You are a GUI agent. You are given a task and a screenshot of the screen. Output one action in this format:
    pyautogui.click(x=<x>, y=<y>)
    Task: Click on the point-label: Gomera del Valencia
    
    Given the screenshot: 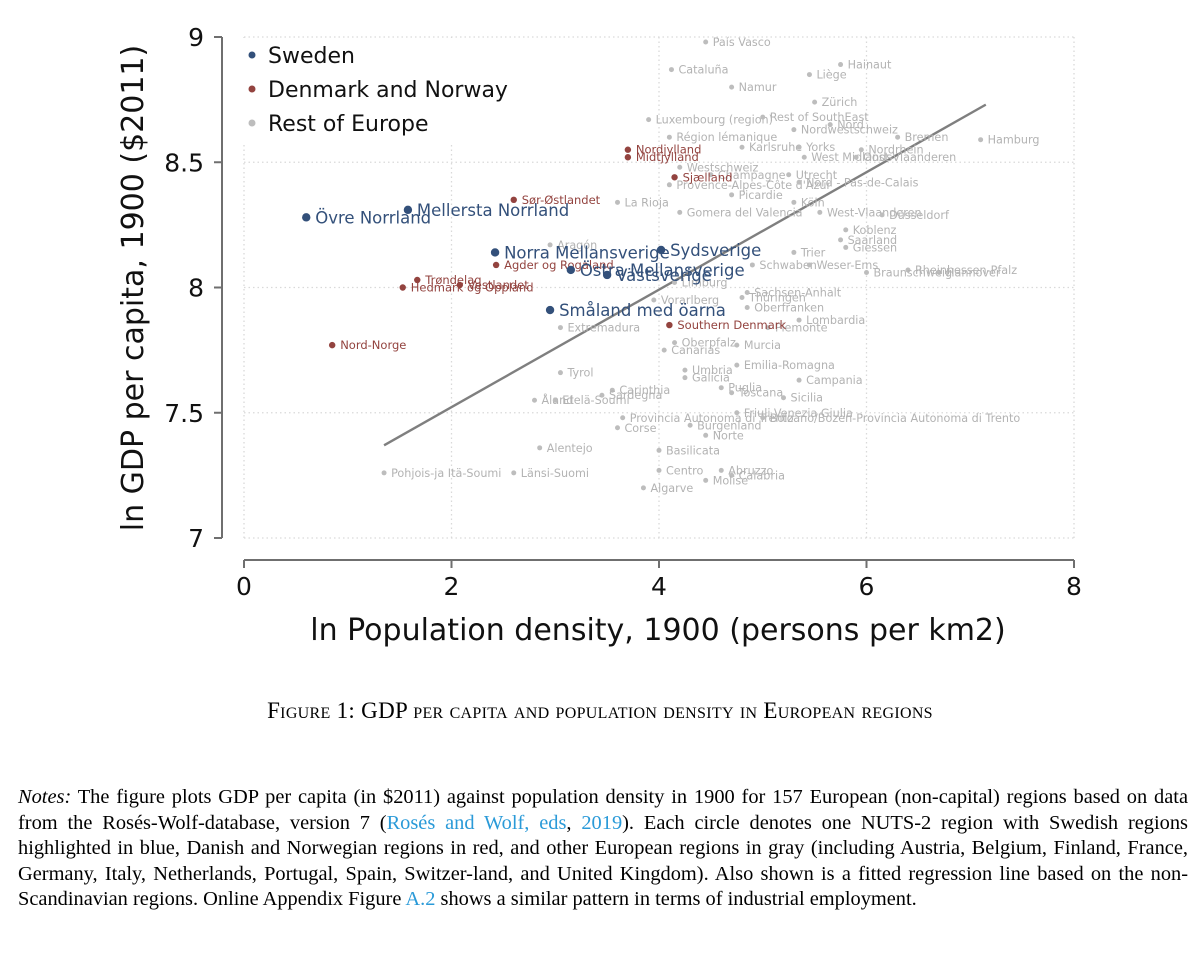 What is the action you would take?
    pyautogui.click(x=745, y=212)
    